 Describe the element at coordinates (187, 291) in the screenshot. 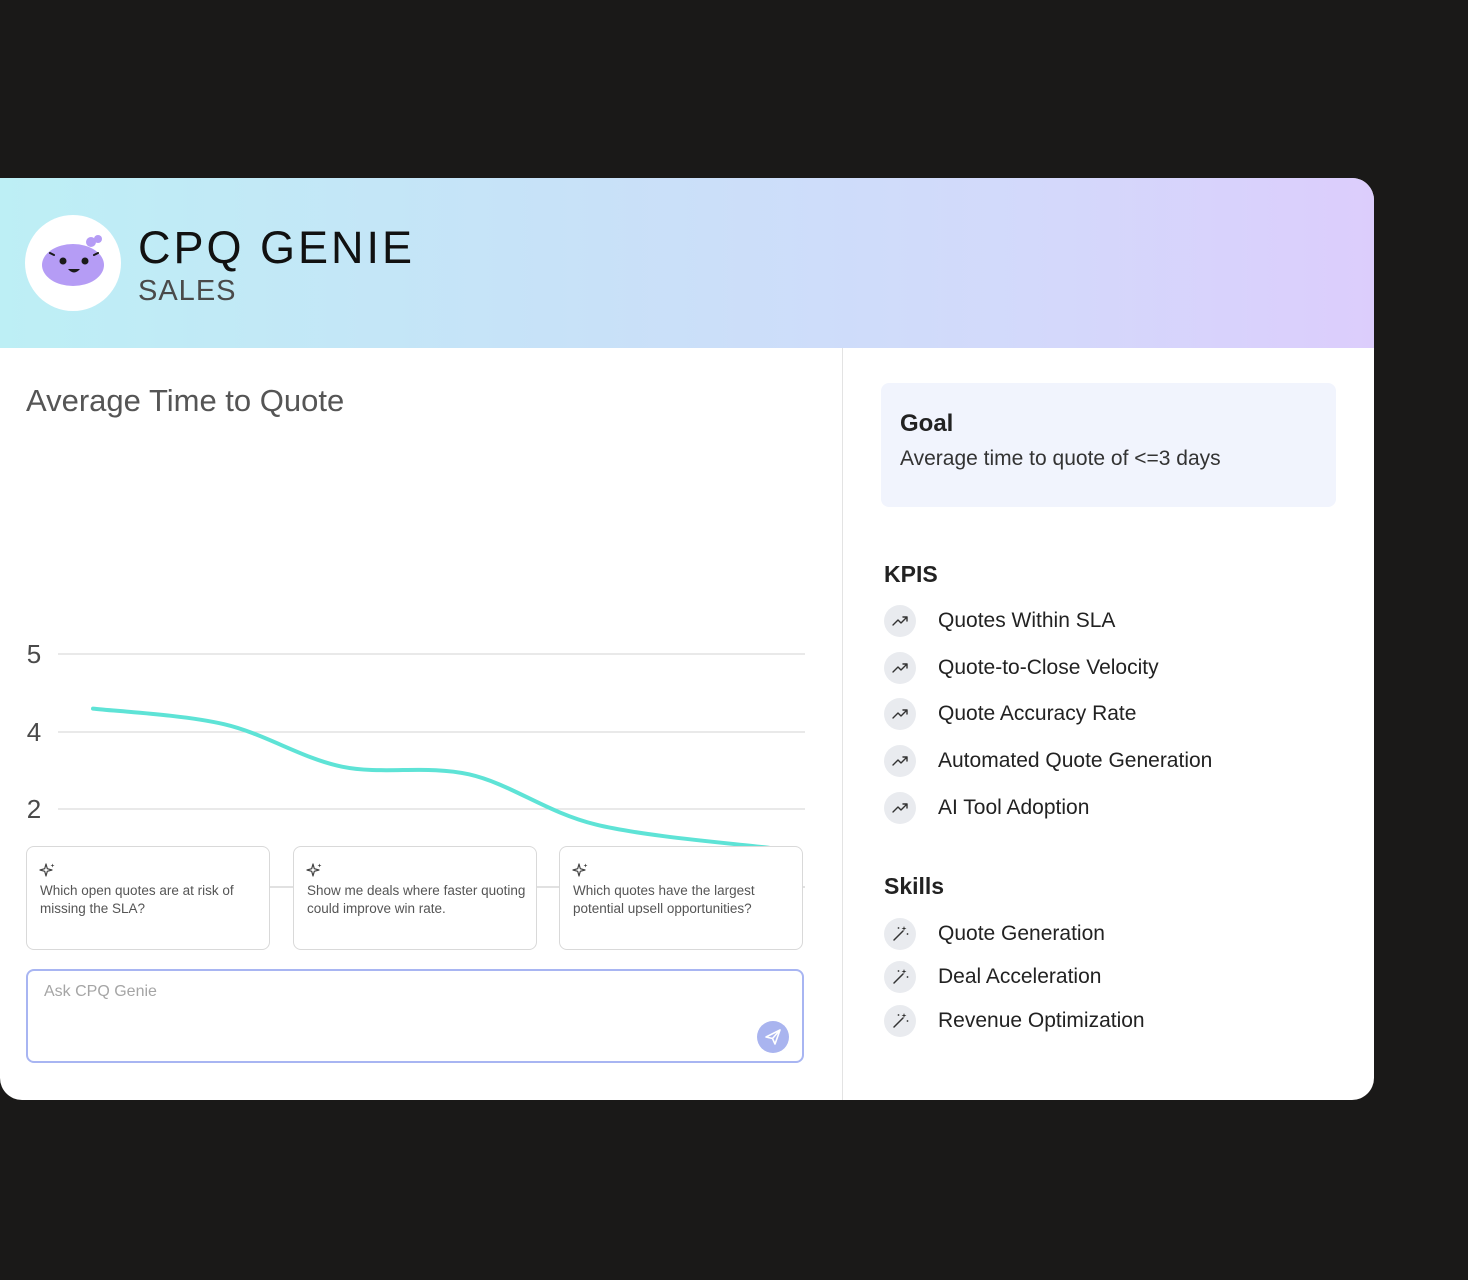

I see `app-subtitle: SALES` at that location.